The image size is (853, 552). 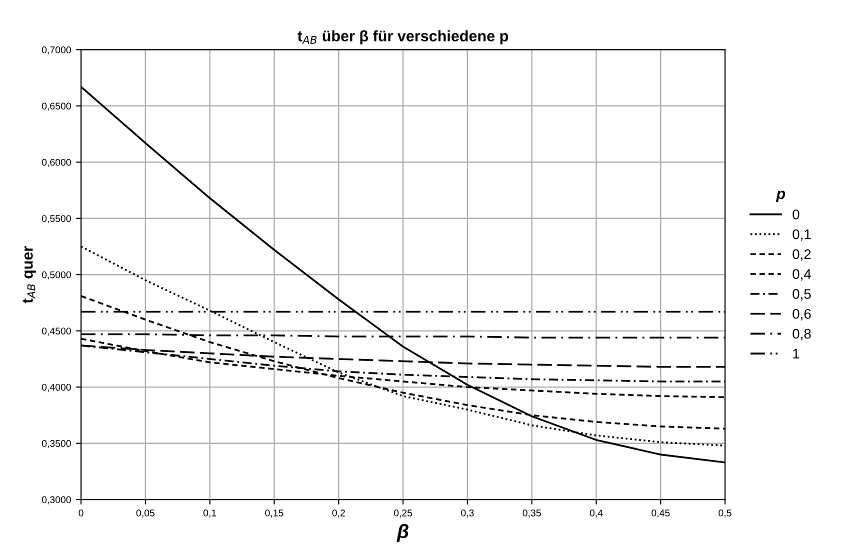 What do you see at coordinates (56, 50) in the screenshot?
I see `y-tick-label: 0,7000` at bounding box center [56, 50].